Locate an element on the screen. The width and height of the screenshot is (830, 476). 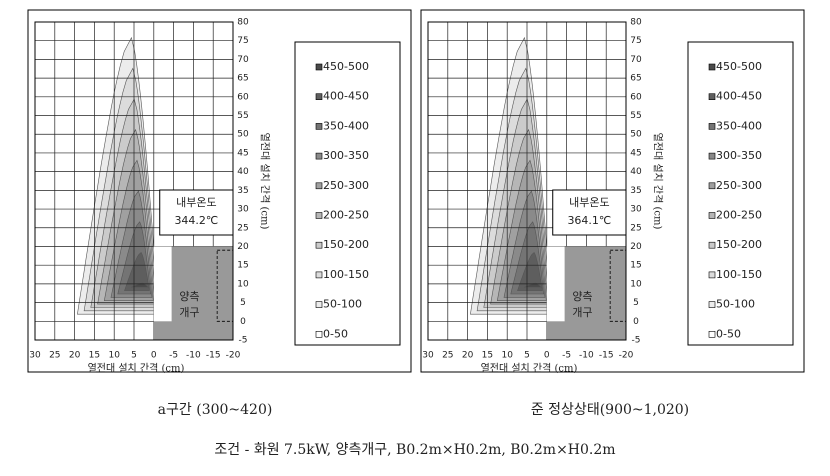
opening is located at coordinates (162, 284).